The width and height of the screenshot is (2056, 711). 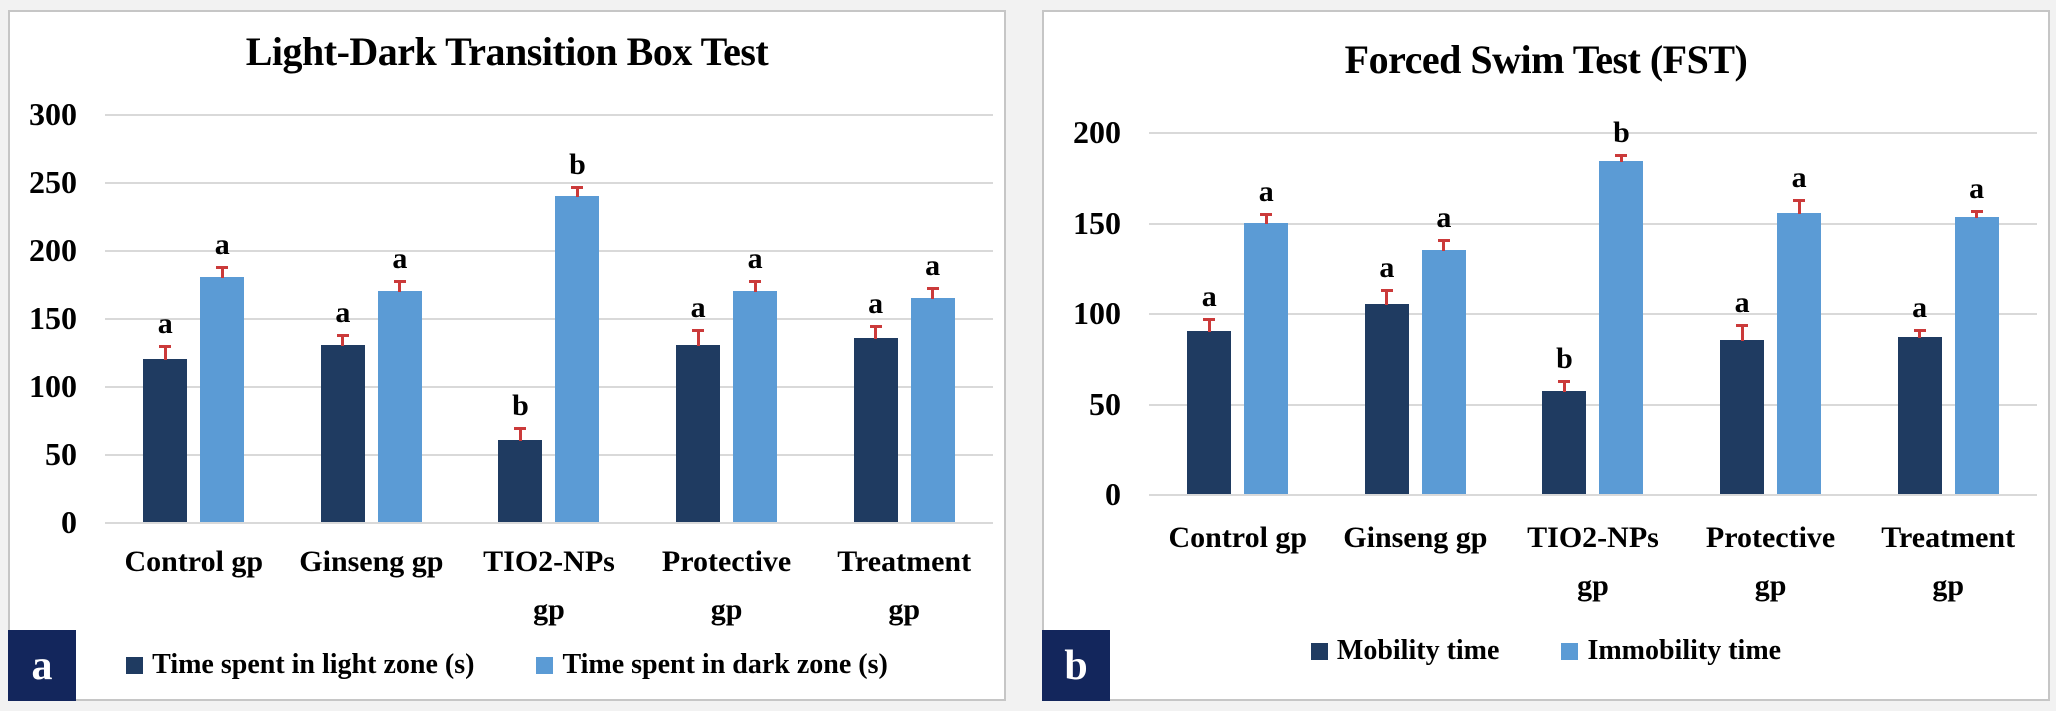 I want to click on legend-item: Immobility time, so click(x=1671, y=651).